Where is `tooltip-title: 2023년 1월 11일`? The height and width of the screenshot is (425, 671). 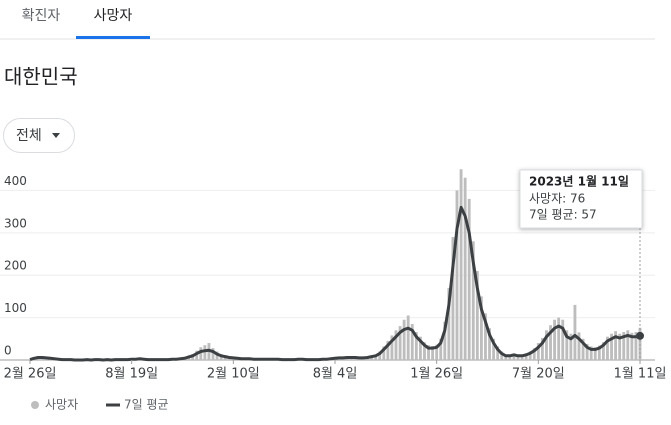 tooltip-title: 2023년 1월 11일 is located at coordinates (579, 181).